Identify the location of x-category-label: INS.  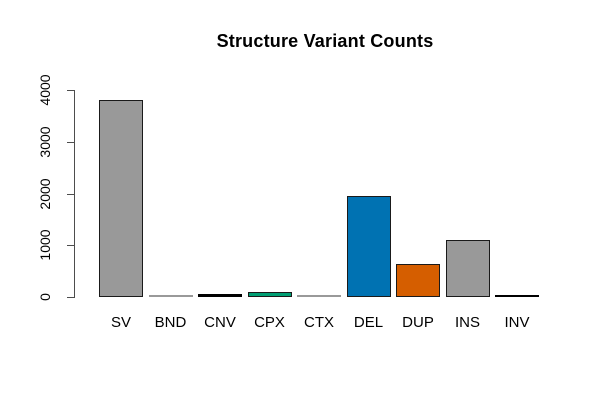
(467, 322).